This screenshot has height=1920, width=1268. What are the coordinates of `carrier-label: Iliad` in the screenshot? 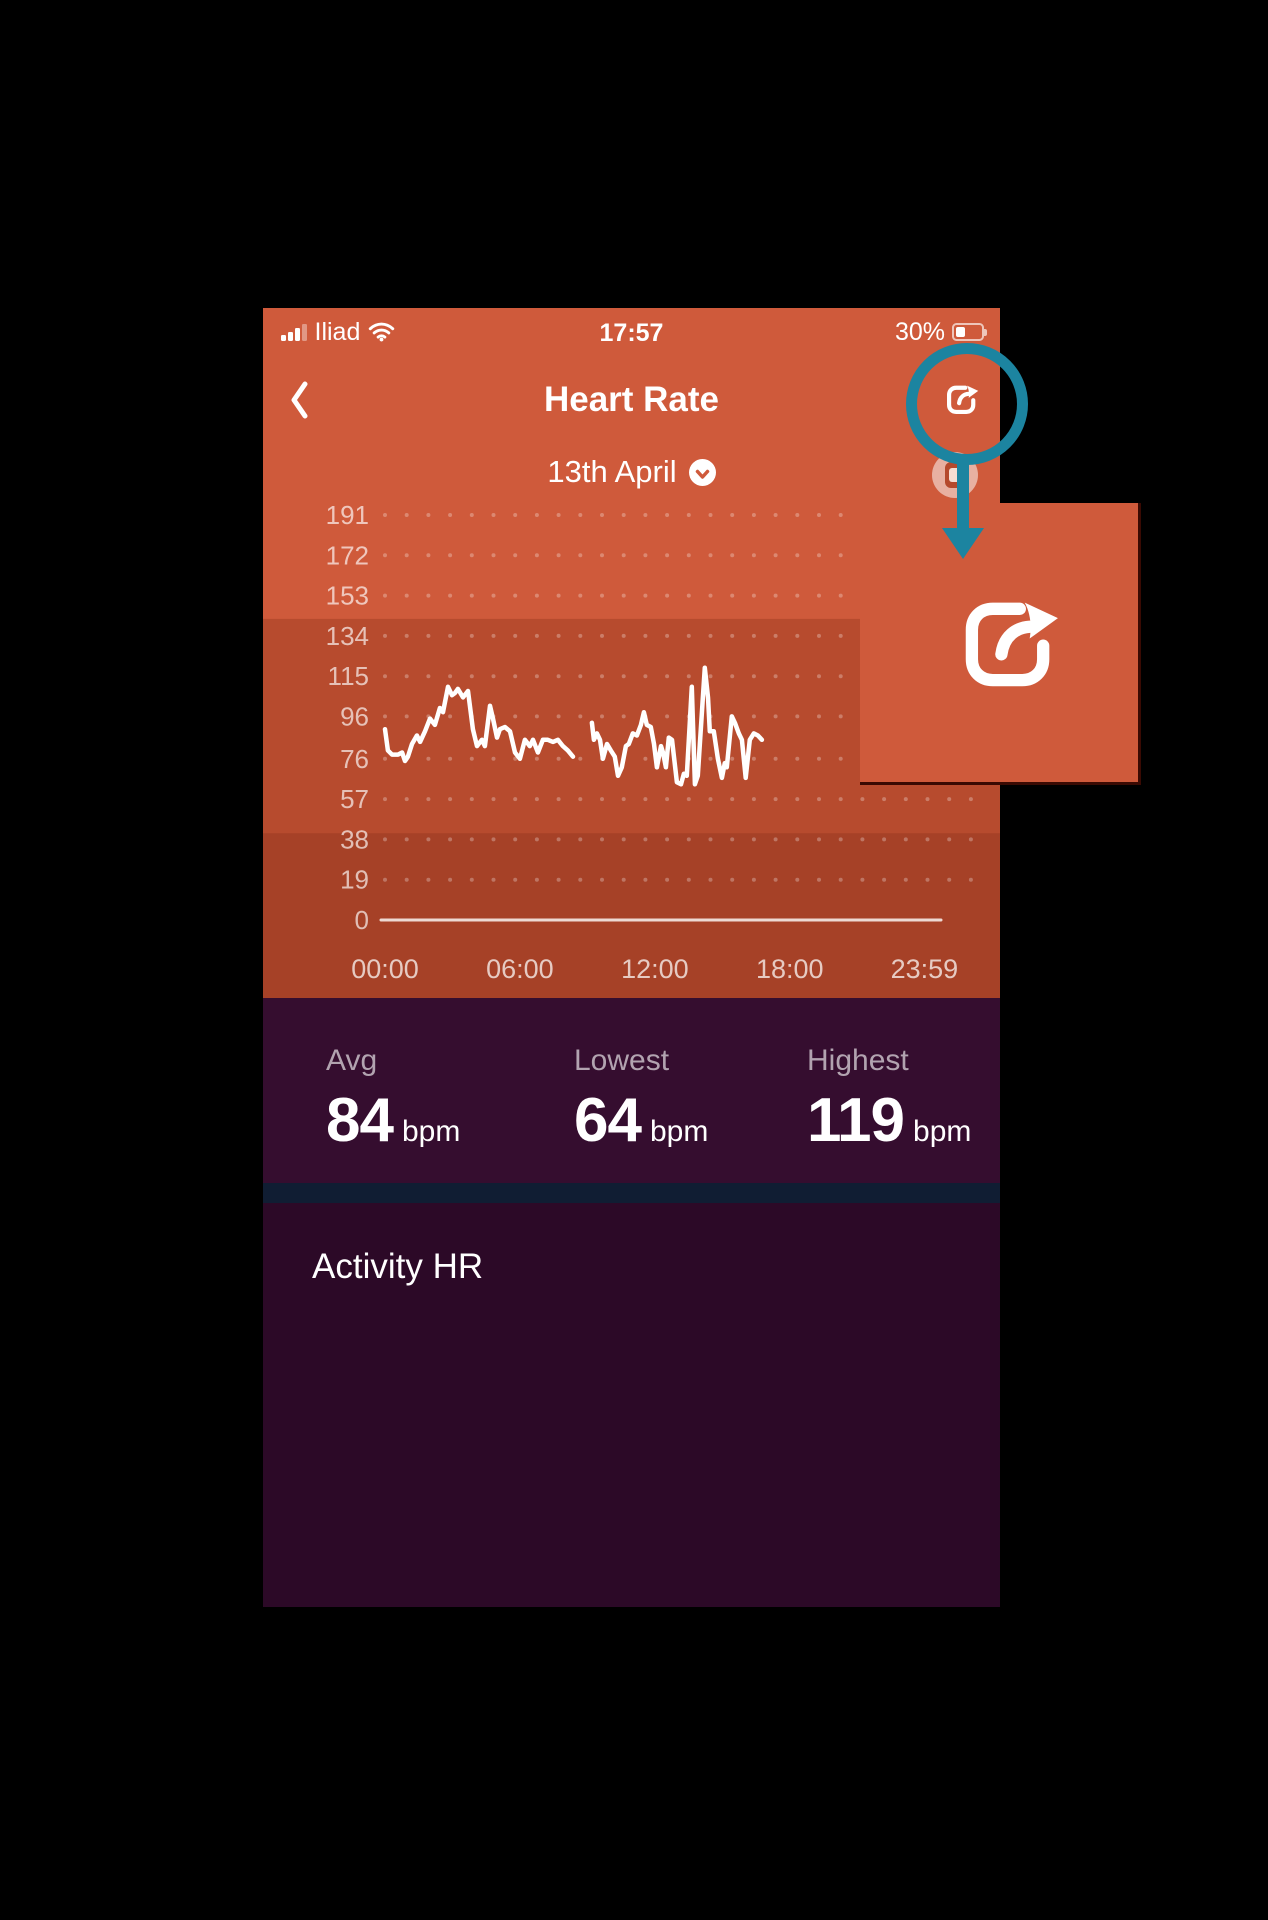 It's located at (337, 331).